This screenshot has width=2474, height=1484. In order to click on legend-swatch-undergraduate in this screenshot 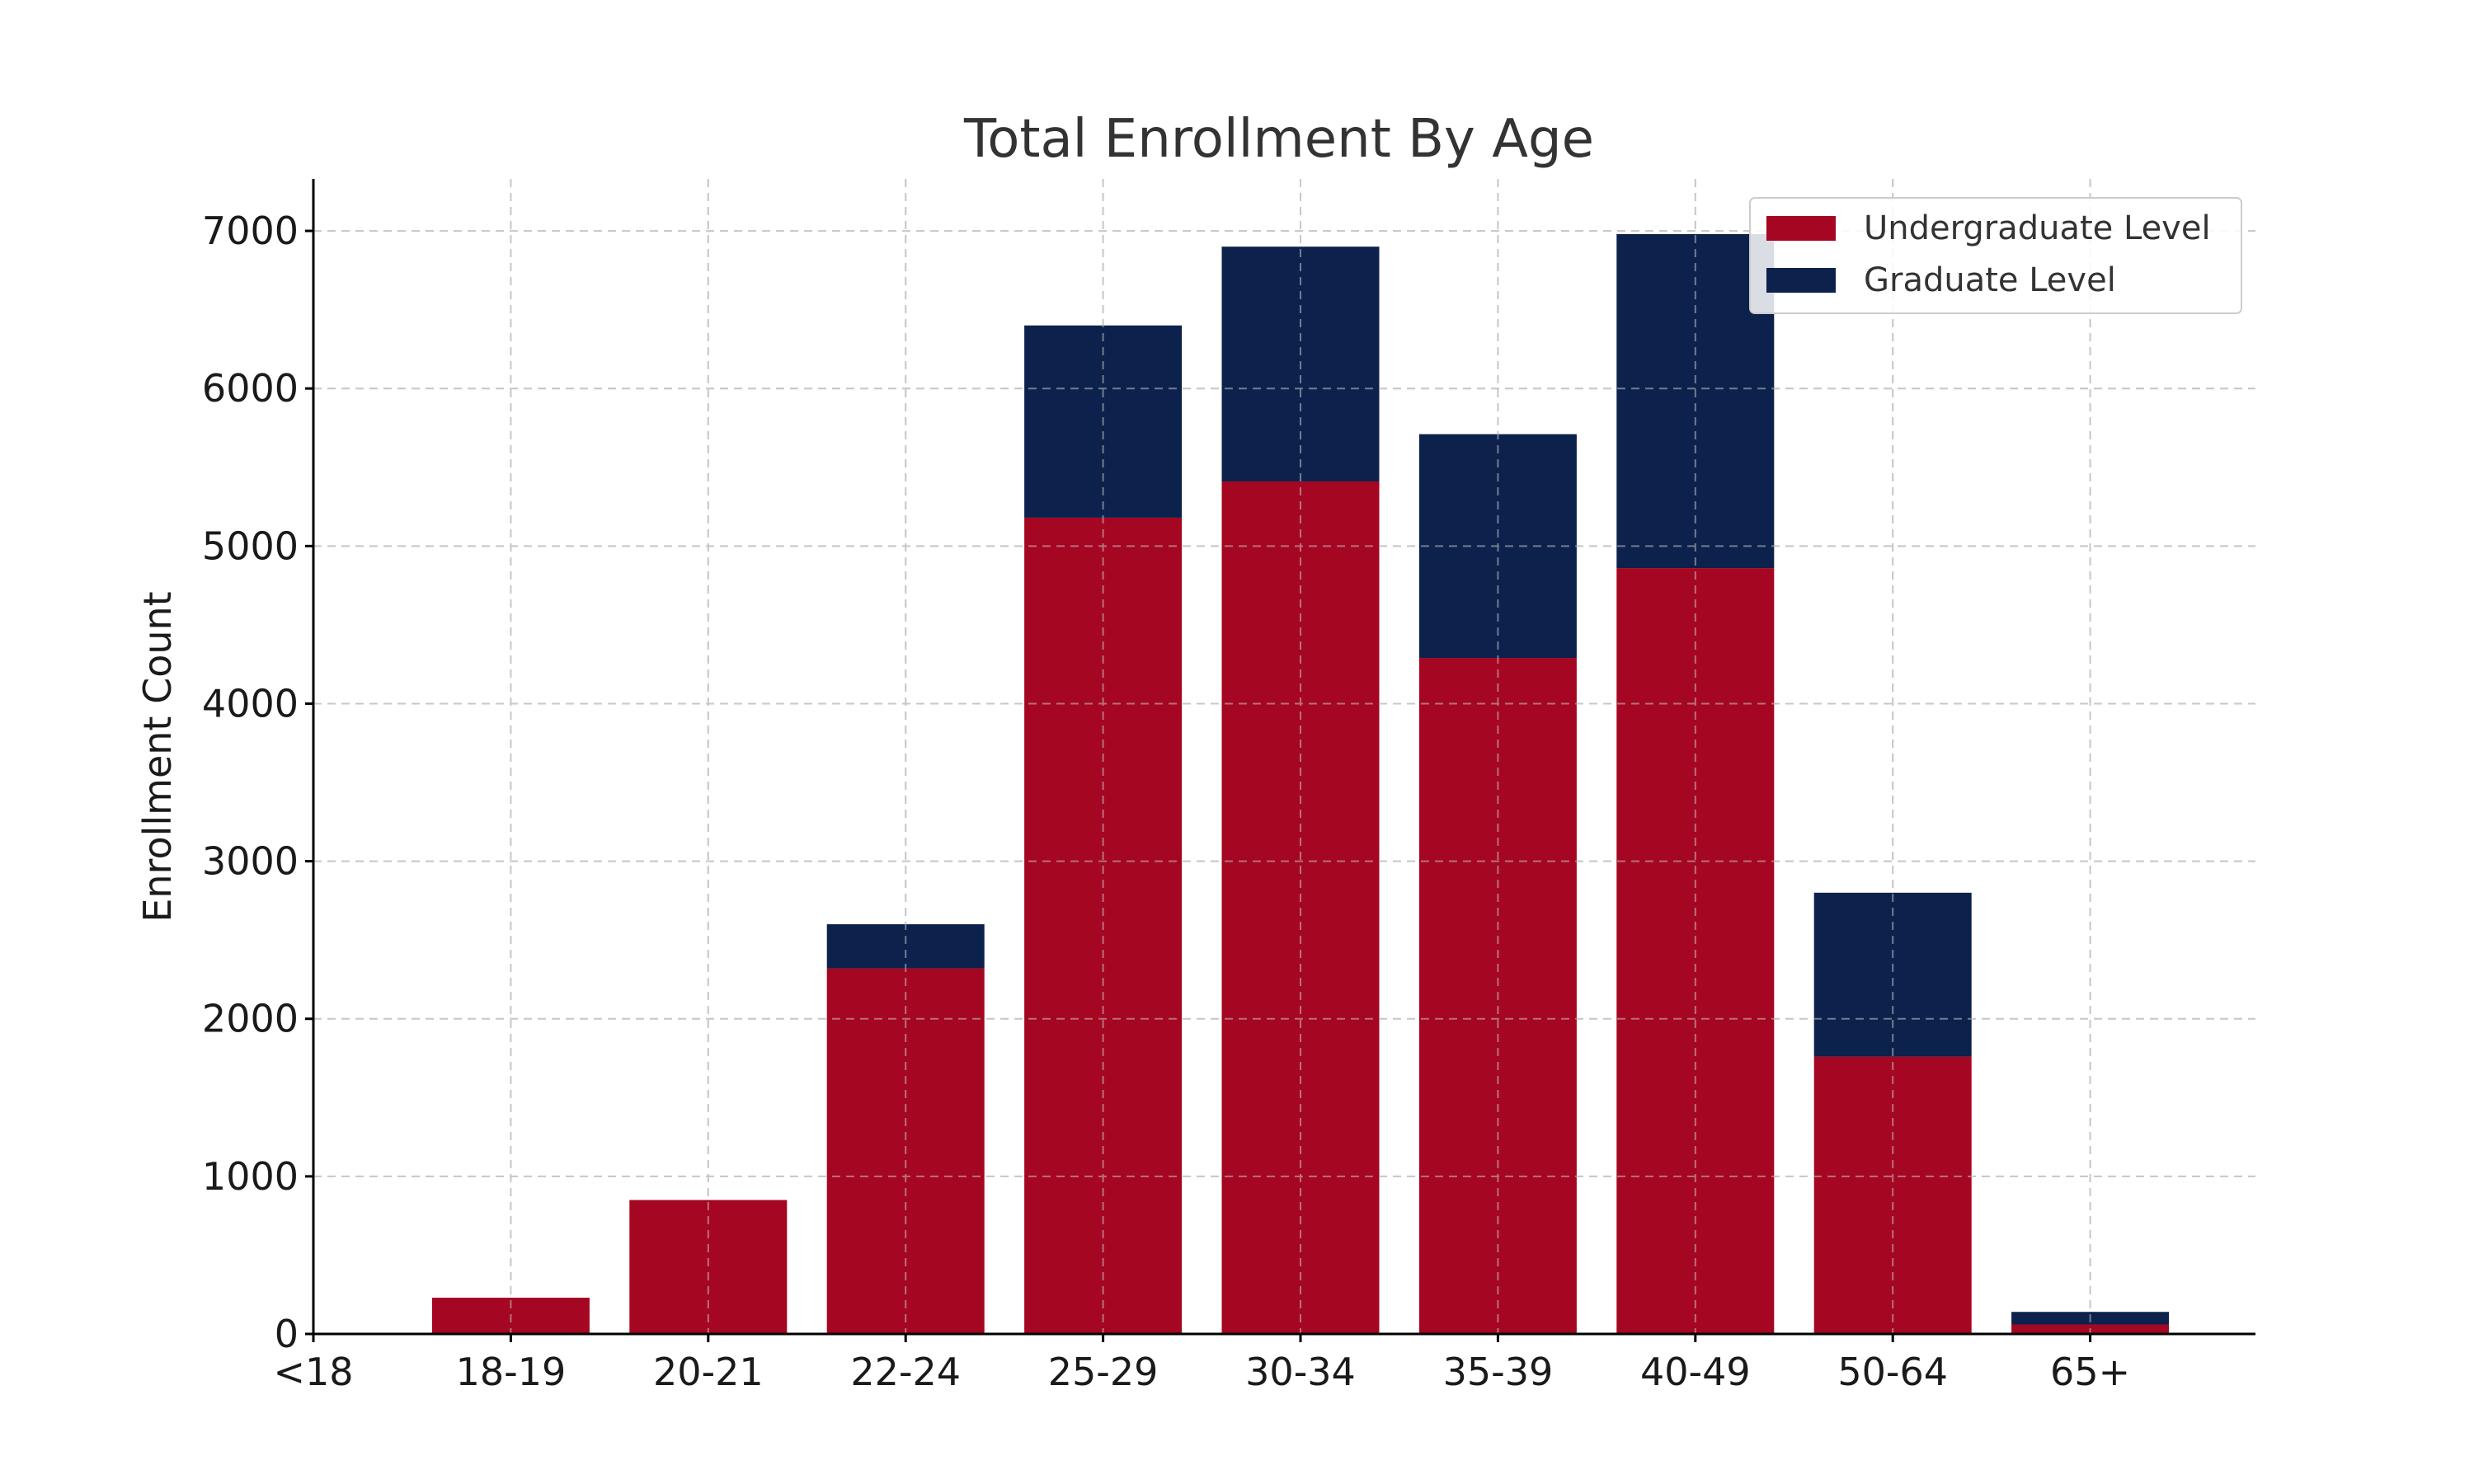, I will do `click(1801, 228)`.